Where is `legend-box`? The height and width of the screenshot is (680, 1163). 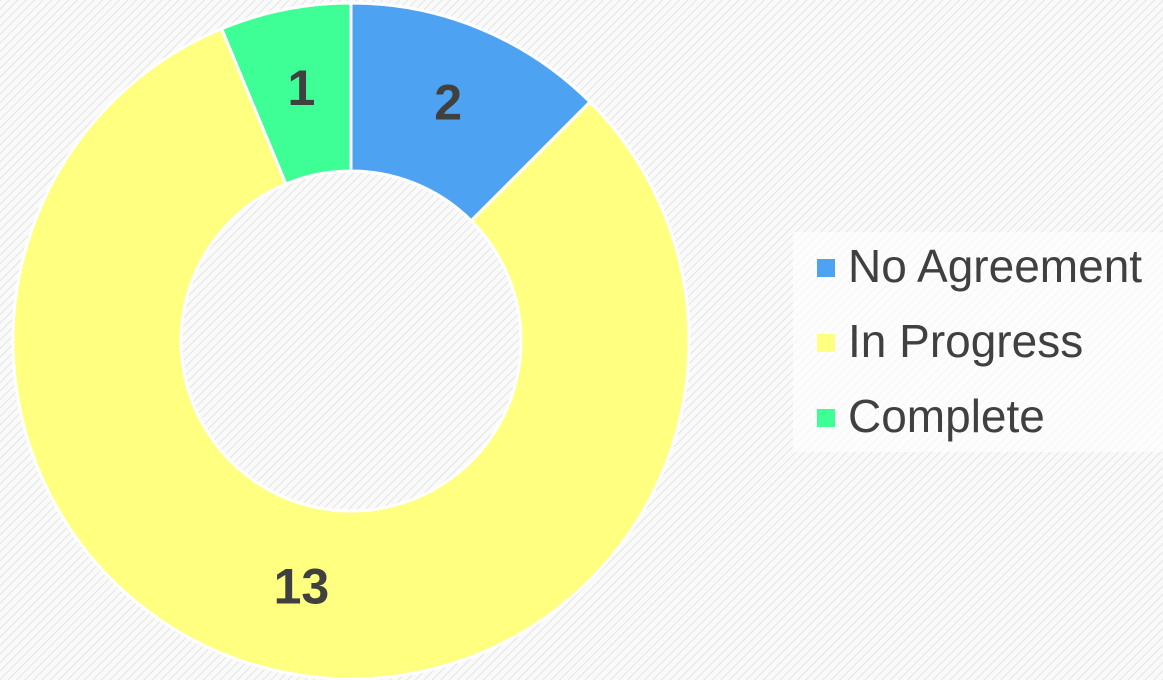 legend-box is located at coordinates (978, 342).